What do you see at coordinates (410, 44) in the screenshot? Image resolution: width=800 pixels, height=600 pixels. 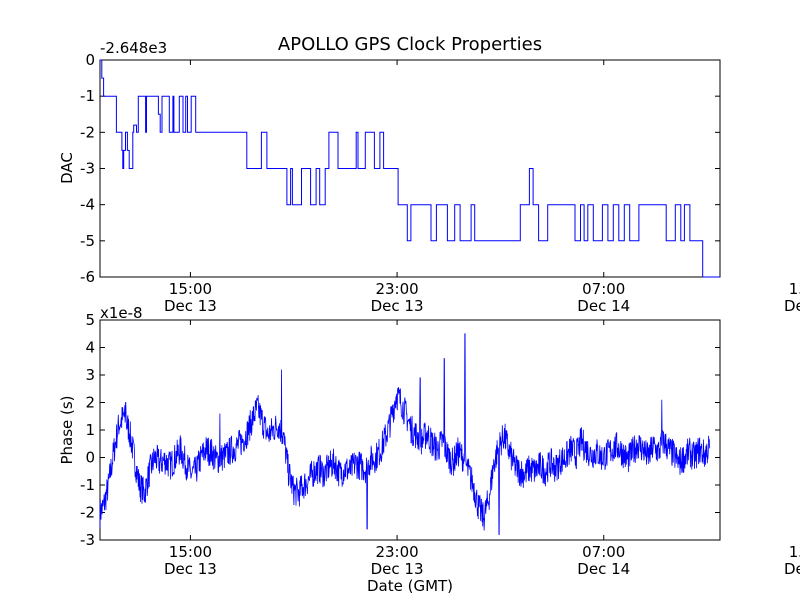 I see `chart-title: APOLLO GPS Clock Properties` at bounding box center [410, 44].